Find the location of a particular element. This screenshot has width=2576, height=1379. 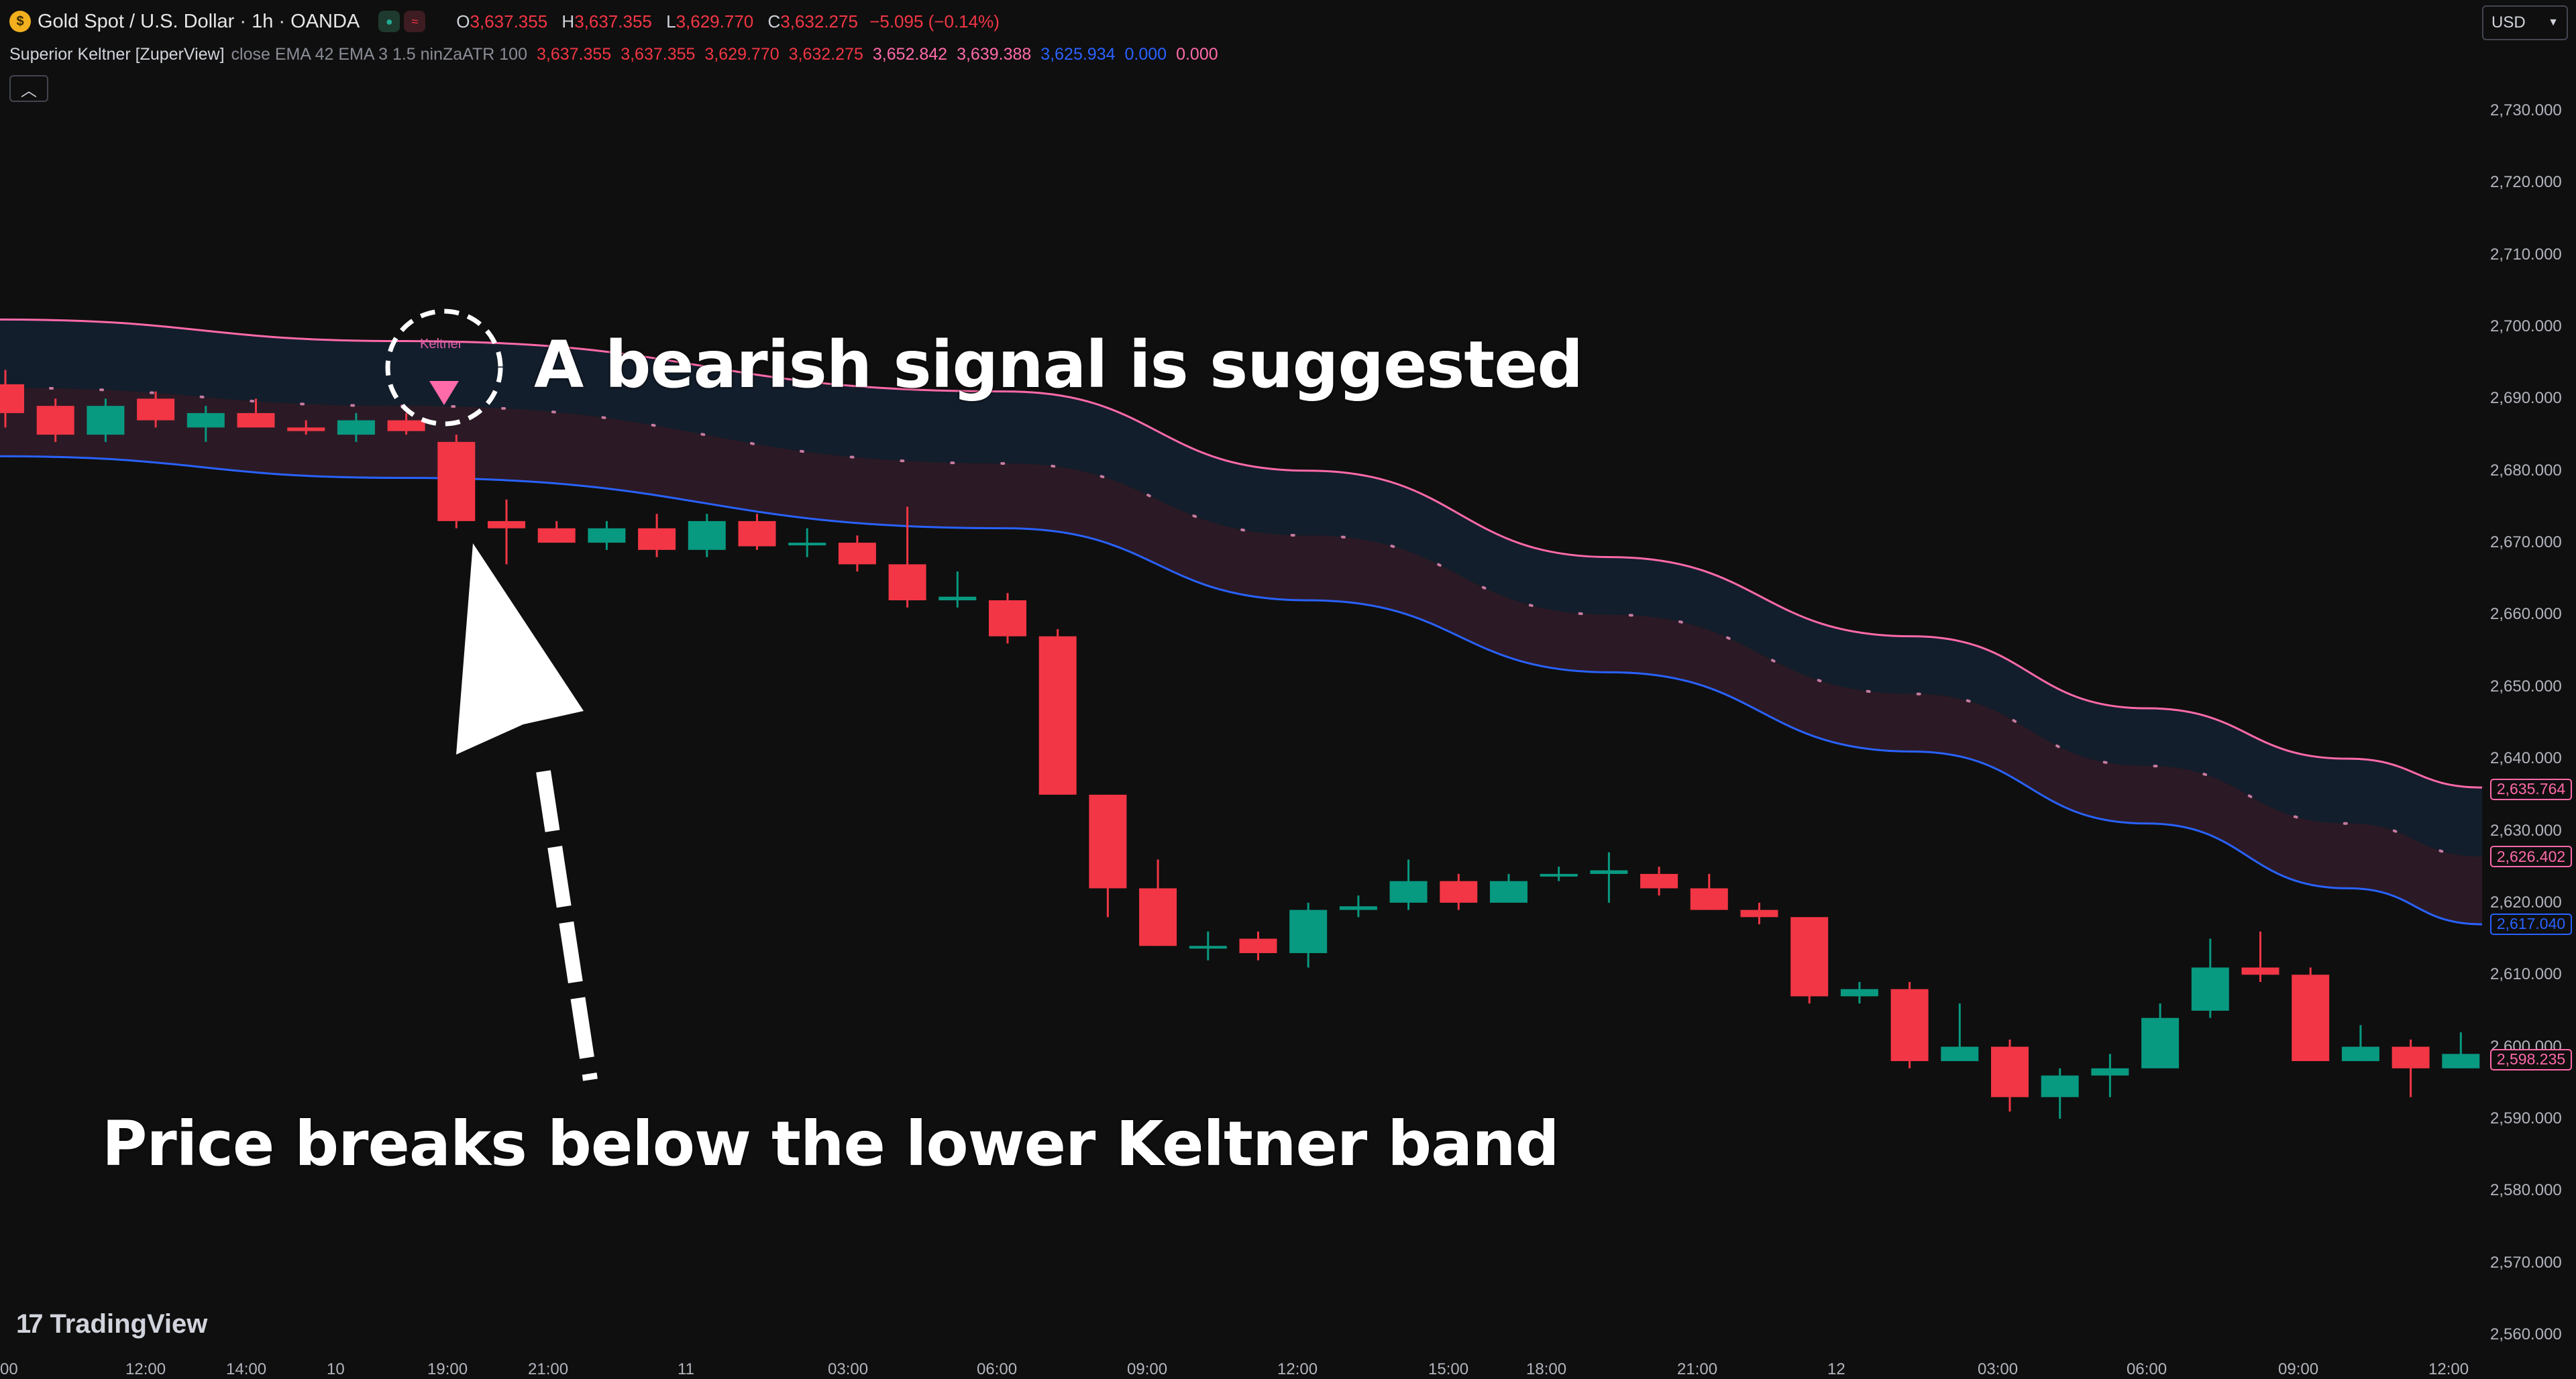

price-axis-label: 2,670.000 is located at coordinates (2526, 542).